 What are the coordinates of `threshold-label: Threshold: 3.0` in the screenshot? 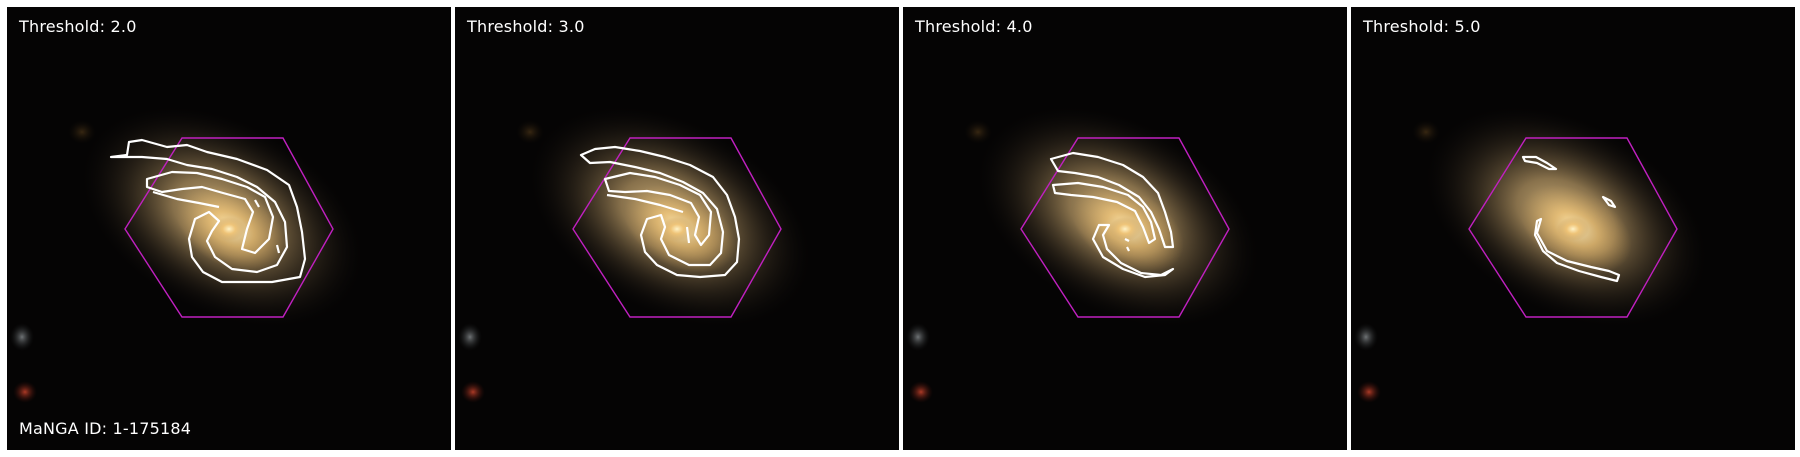 It's located at (526, 26).